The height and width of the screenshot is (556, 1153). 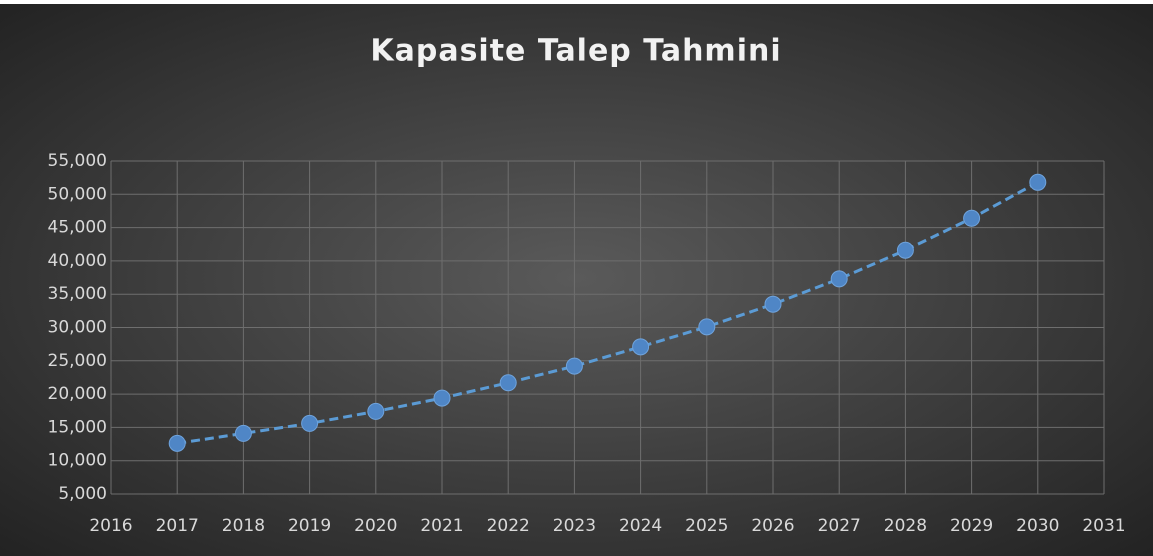 I want to click on x-tick-label: 2016, so click(x=110, y=526).